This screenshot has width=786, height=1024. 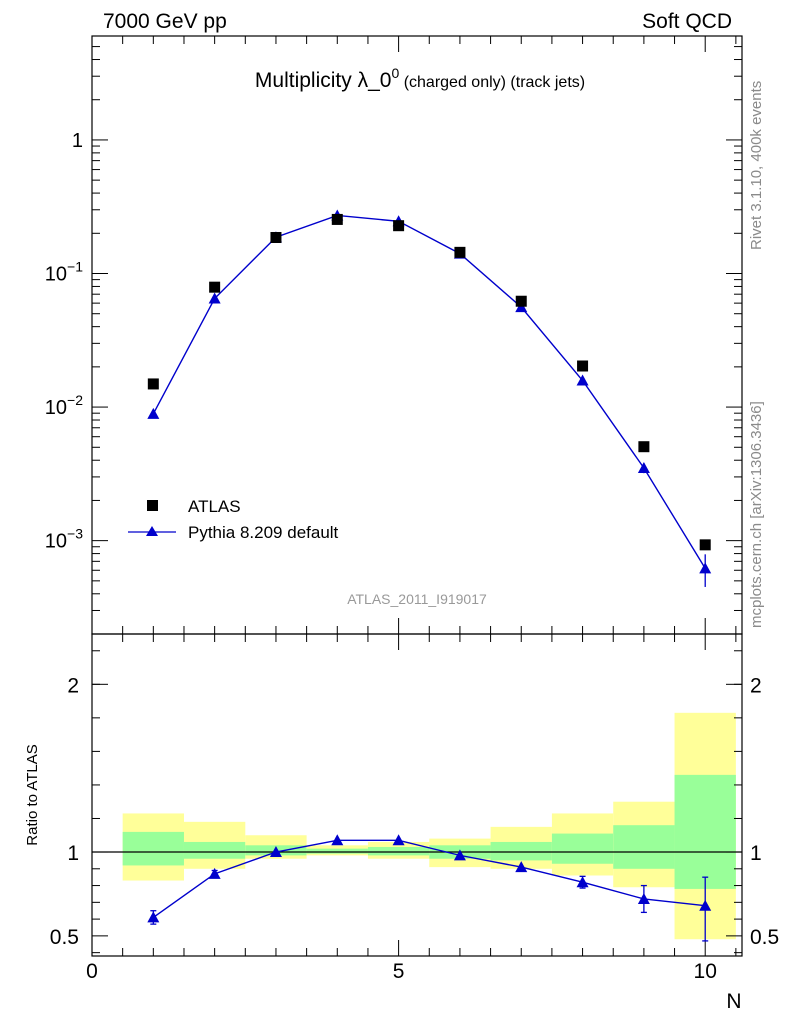 What do you see at coordinates (233, 519) in the screenshot?
I see `legend: ATLAS Pythia 8.209 default` at bounding box center [233, 519].